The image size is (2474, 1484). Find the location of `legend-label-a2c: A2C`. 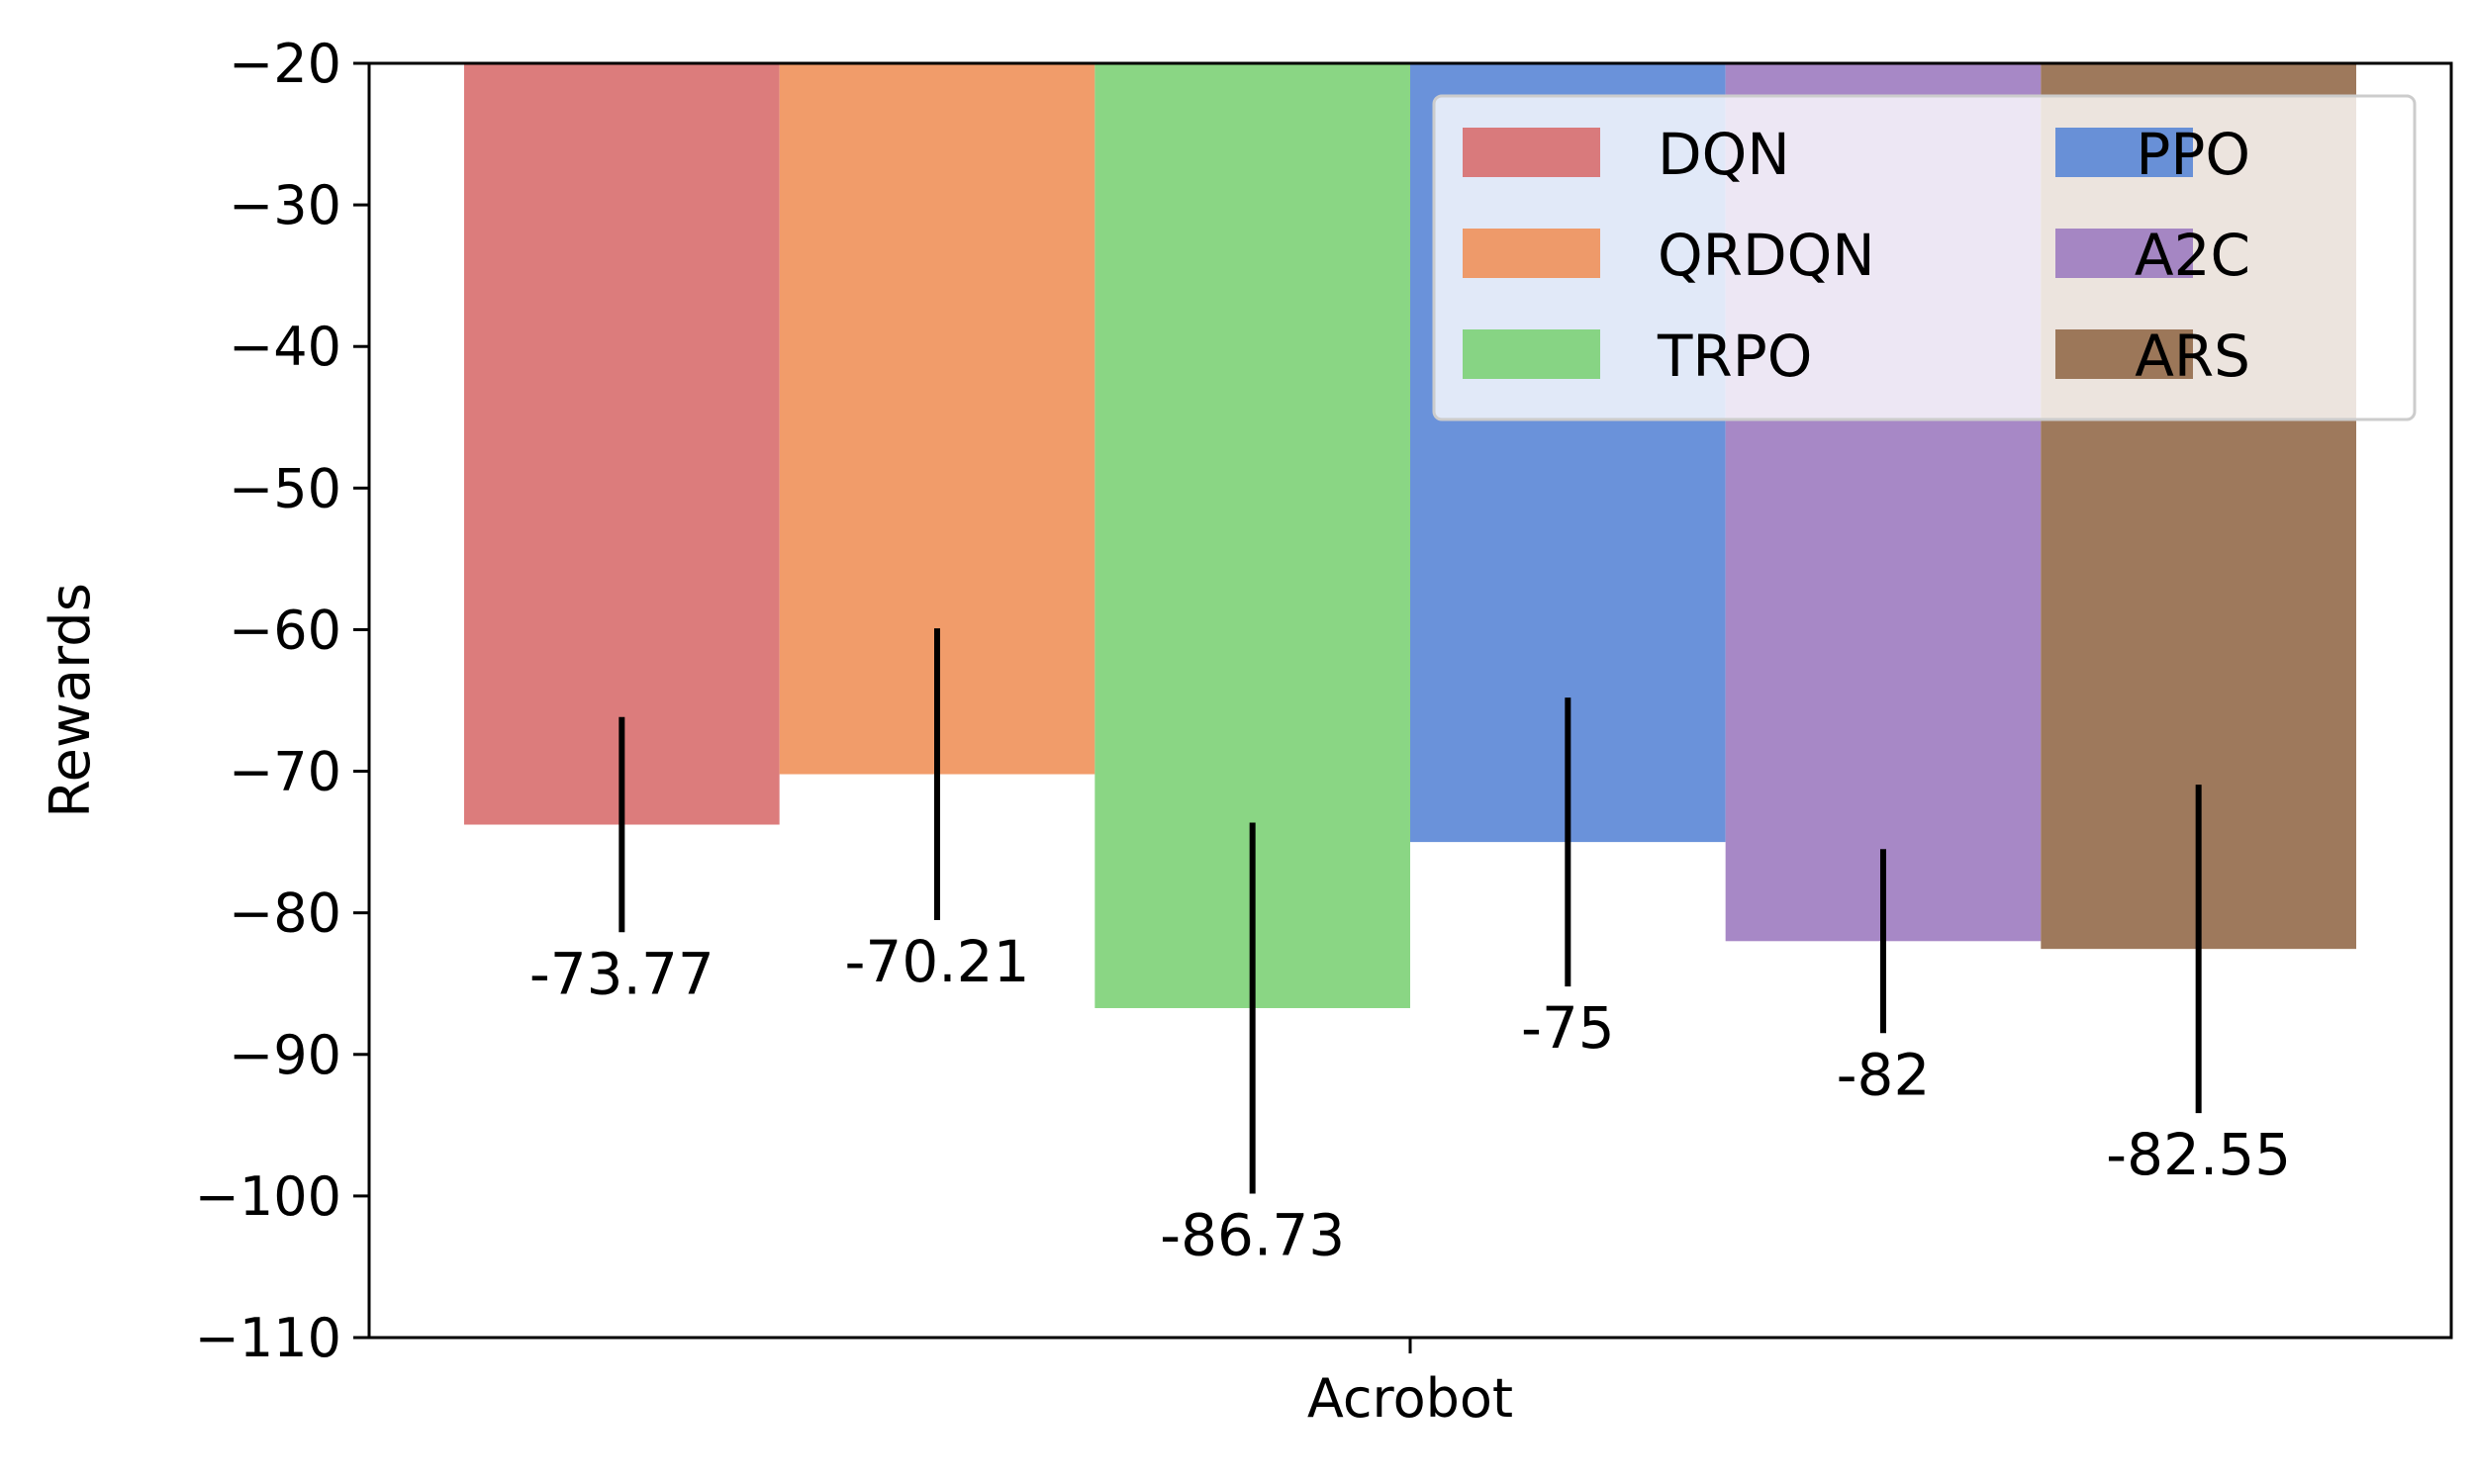

legend-label-a2c: A2C is located at coordinates (2193, 255).